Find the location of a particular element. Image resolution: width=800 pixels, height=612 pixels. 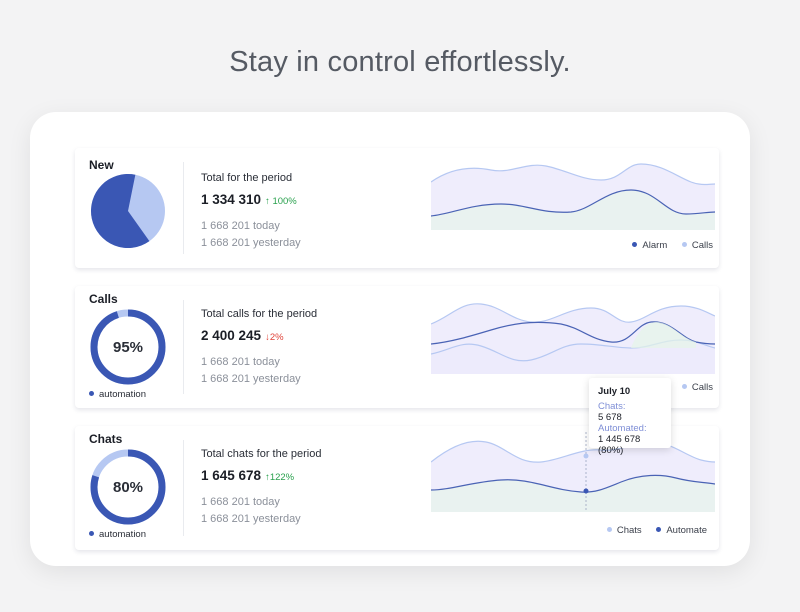

legend-item-chats: Chats is located at coordinates (624, 530).